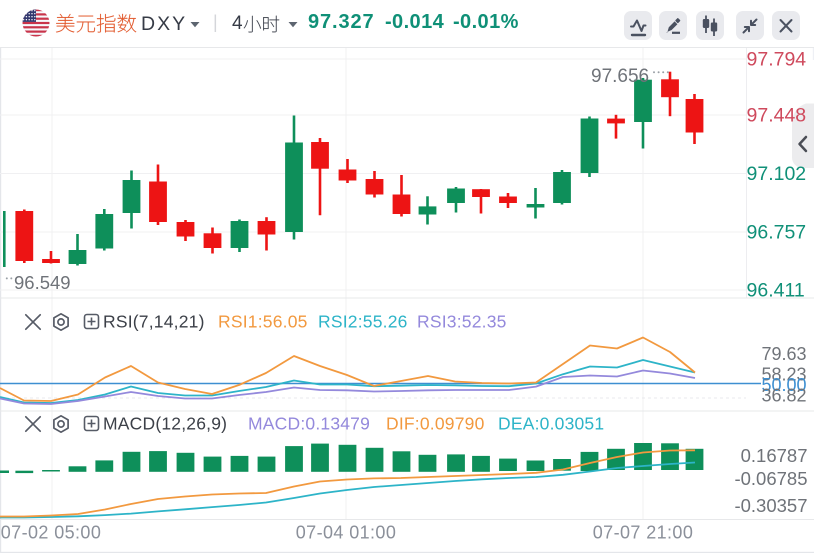 The height and width of the screenshot is (553, 814). Describe the element at coordinates (309, 424) in the screenshot. I see `svg-text: MACD:0.13479` at that location.